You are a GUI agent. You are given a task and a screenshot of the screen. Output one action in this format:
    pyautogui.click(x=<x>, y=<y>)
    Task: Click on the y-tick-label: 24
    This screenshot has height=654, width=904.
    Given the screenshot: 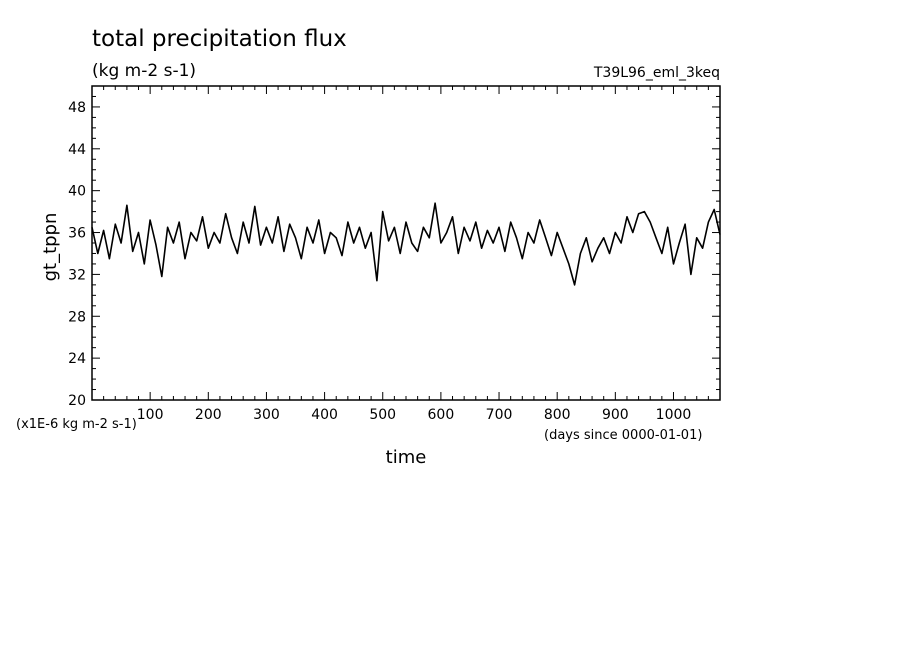 What is the action you would take?
    pyautogui.click(x=77, y=359)
    